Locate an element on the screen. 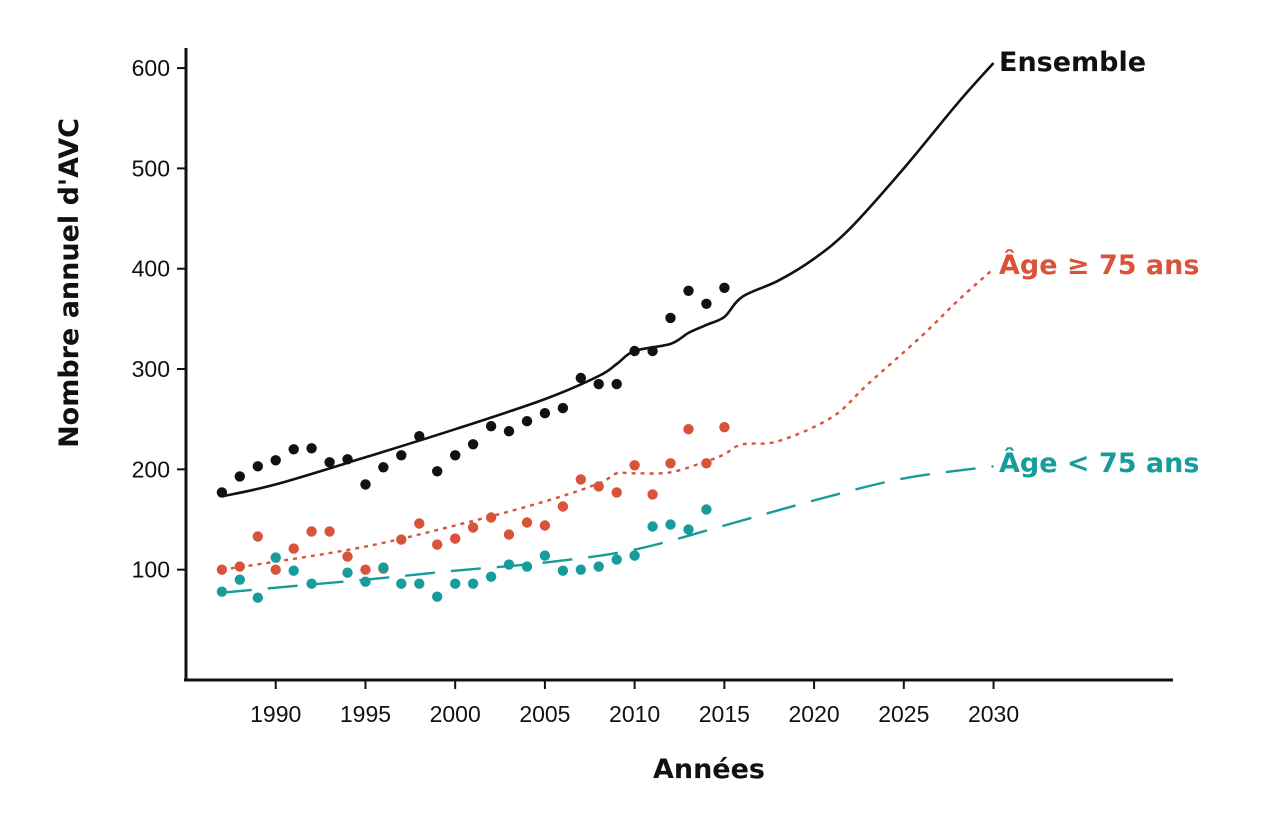 The image size is (1280, 814). y-tick-label: 400 is located at coordinates (151, 269).